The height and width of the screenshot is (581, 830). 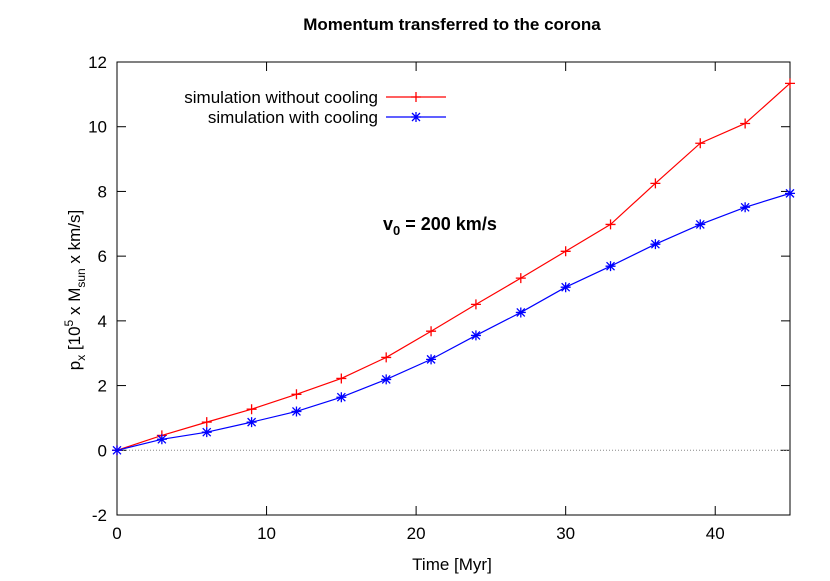 What do you see at coordinates (102, 256) in the screenshot?
I see `y-tick-label: 6` at bounding box center [102, 256].